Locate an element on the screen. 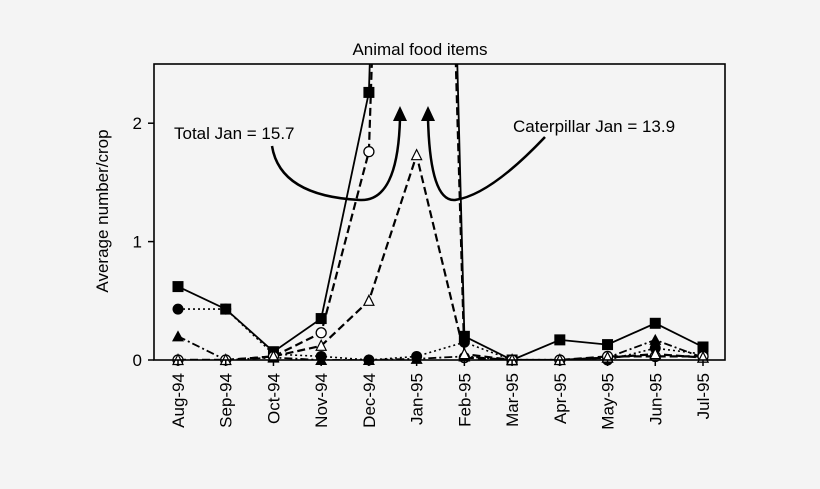 This screenshot has width=820, height=489. annotation-caterpillar-arrow-line is located at coordinates (486, 159).